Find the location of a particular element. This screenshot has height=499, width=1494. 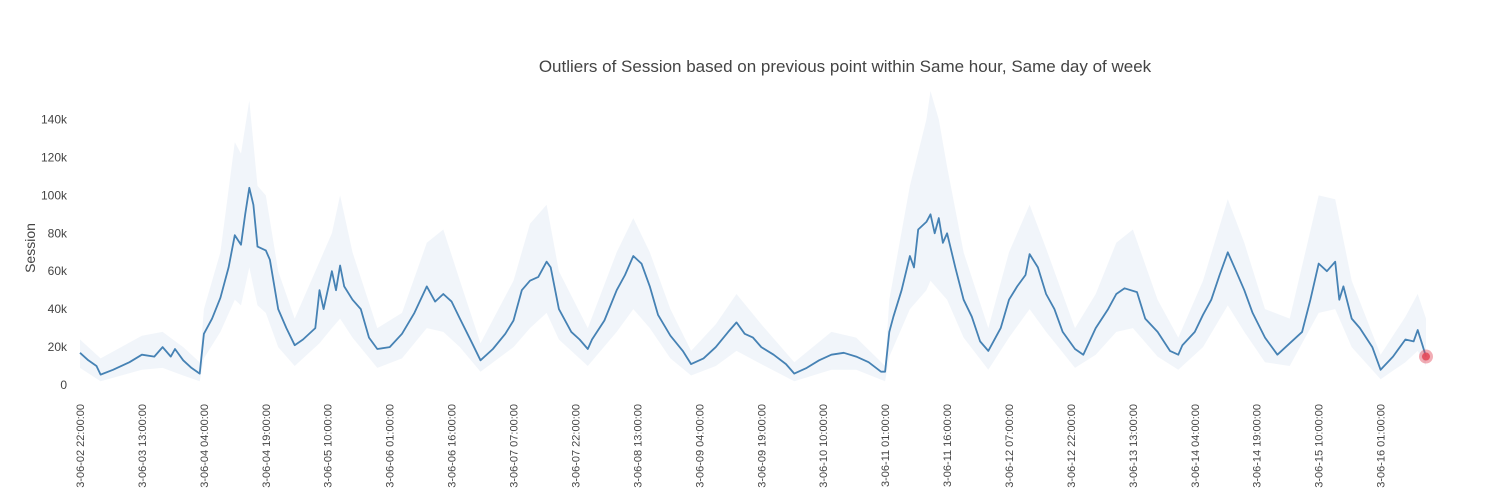

y-tick-label: 0 is located at coordinates (63, 385).